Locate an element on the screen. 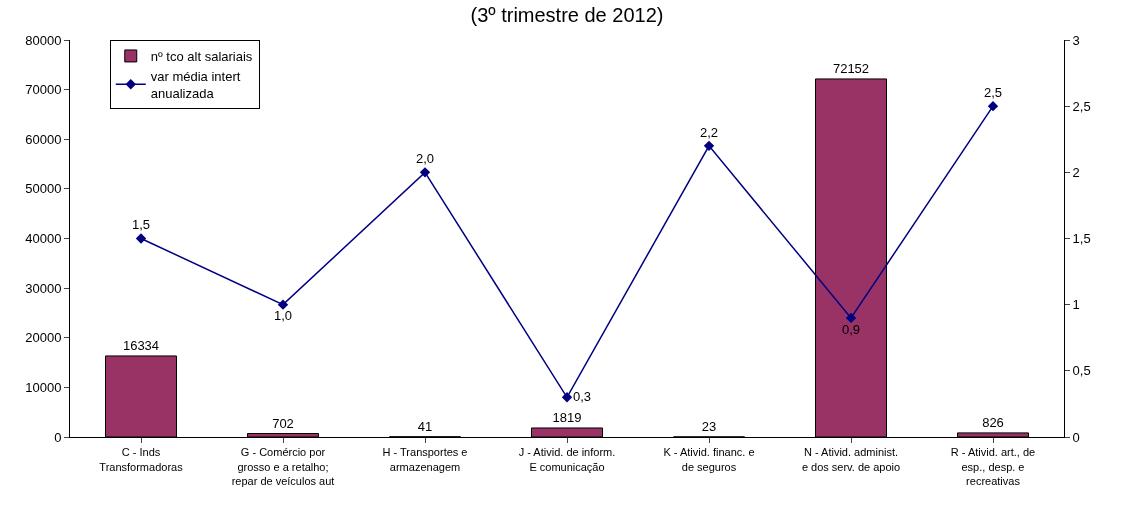 This screenshot has height=517, width=1134. x-tick-label: J - Ativid. de inform. E comunicação is located at coordinates (567, 459).